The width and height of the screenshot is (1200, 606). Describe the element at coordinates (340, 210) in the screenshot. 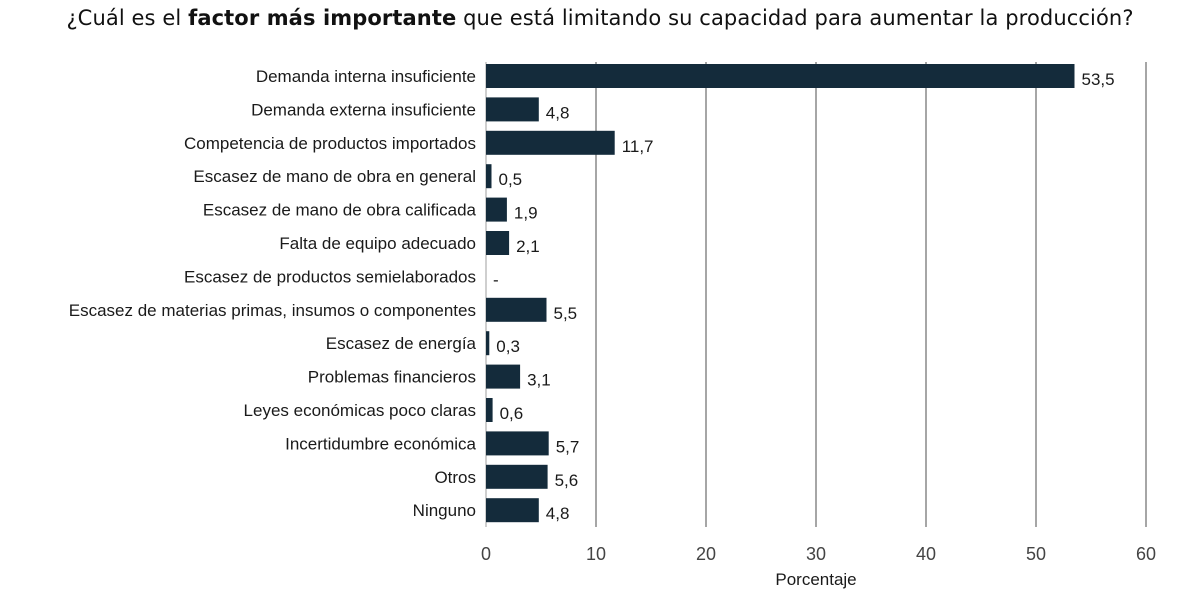

I see `category-label: Escasez de mano de obra calificada` at that location.